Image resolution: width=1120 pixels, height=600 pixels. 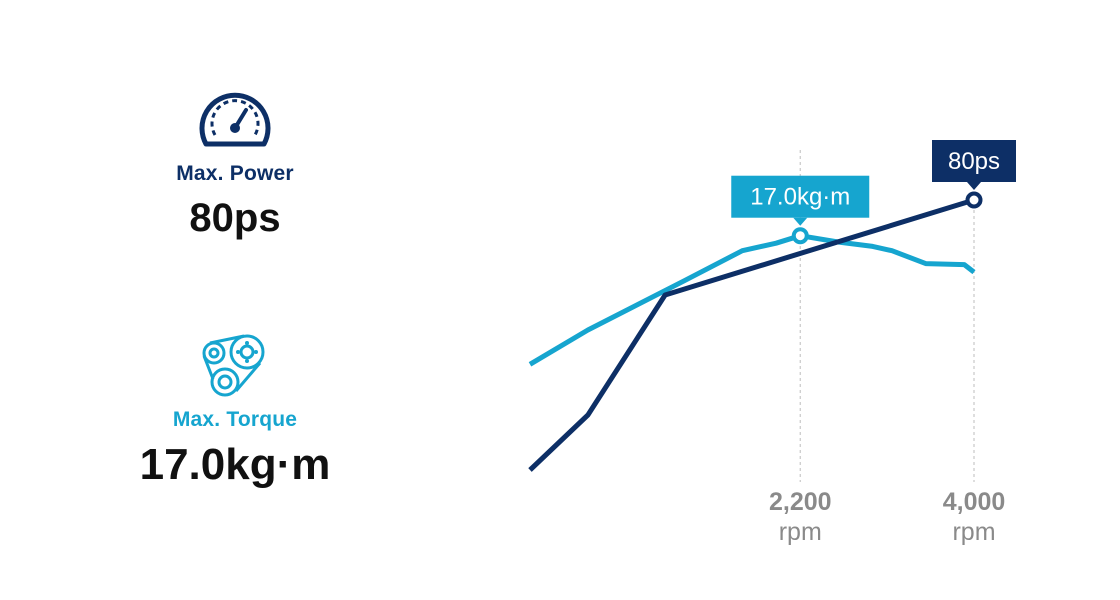 I want to click on max-torque-label: Max. Torque, so click(x=235, y=419).